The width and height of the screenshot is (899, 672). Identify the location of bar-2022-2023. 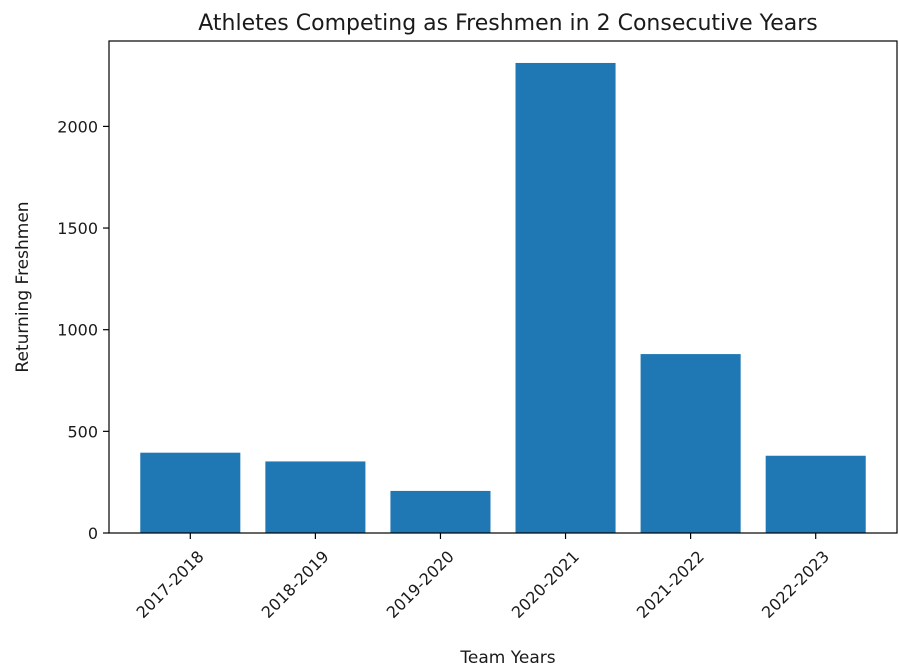
(815, 494).